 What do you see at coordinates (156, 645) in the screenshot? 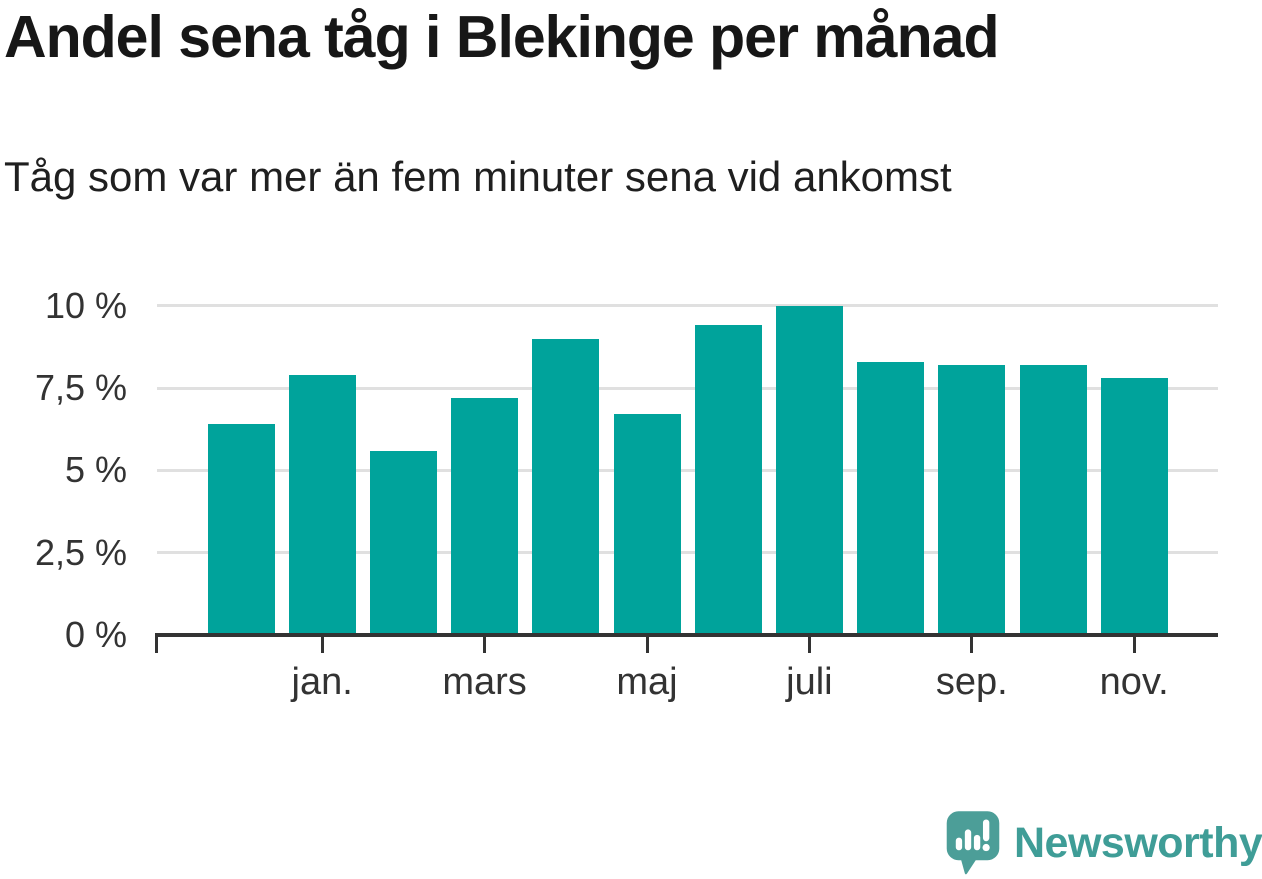
I see `x-axis-start-tick` at bounding box center [156, 645].